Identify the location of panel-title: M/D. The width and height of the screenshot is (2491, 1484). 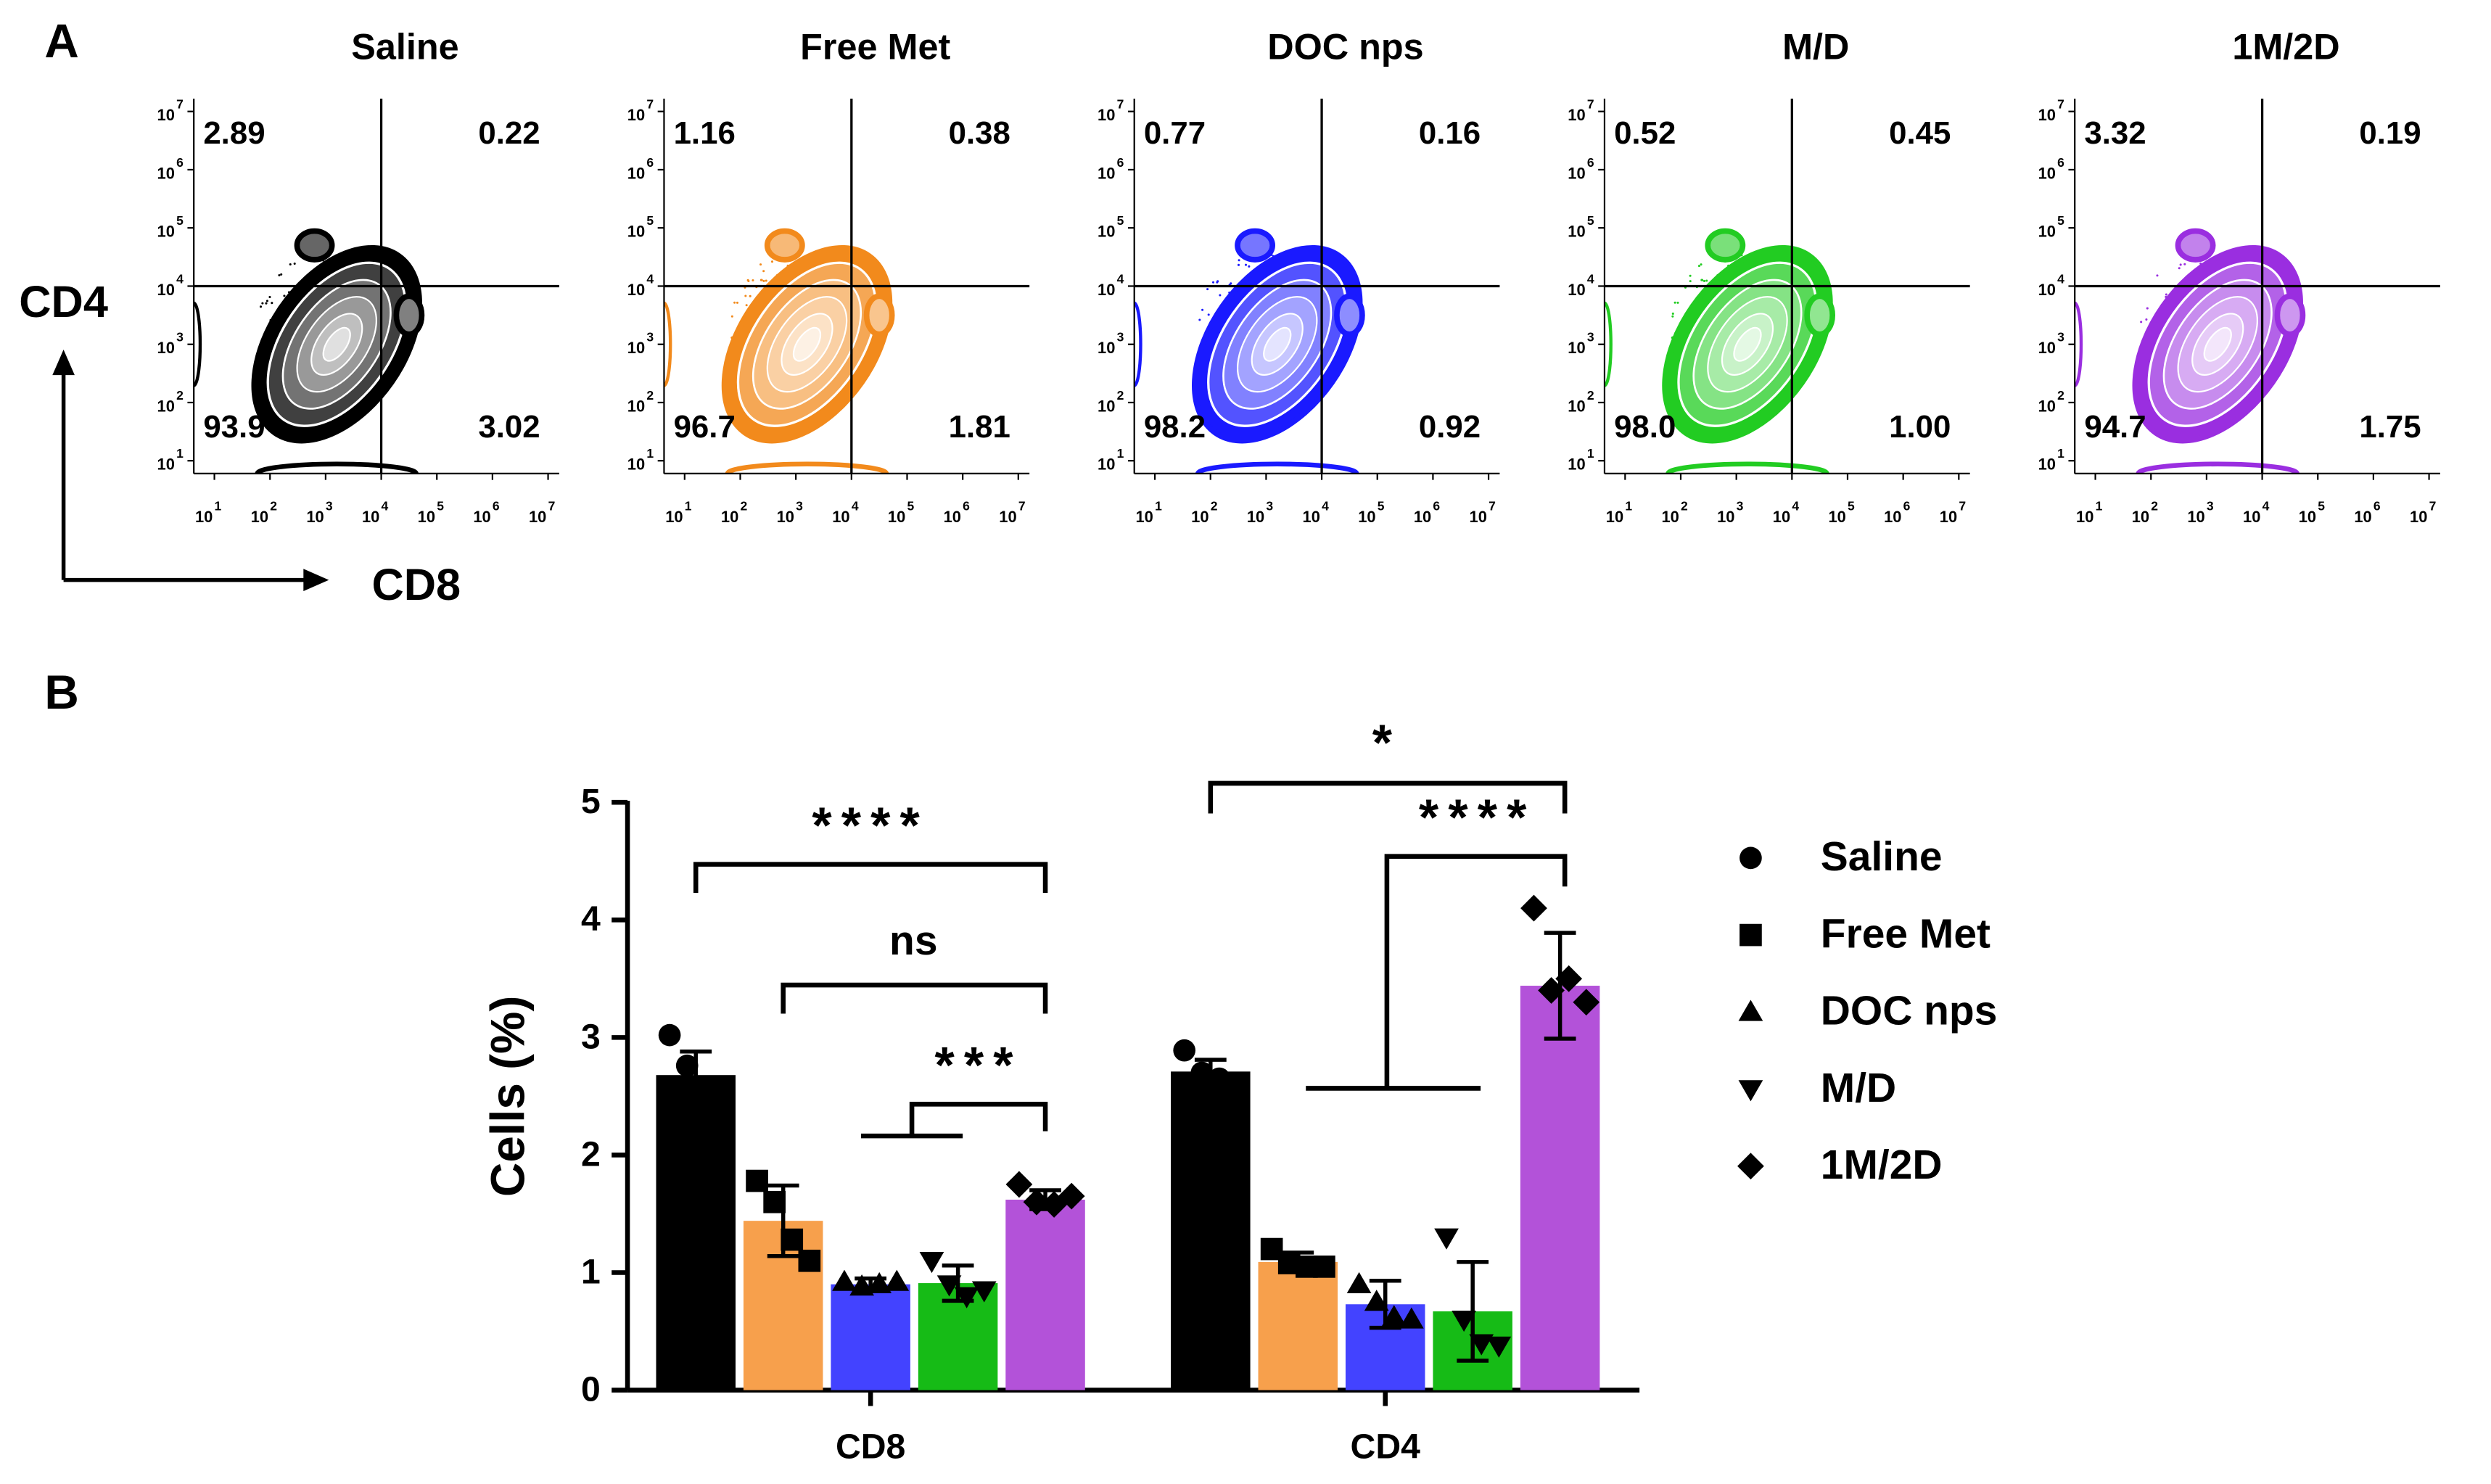
(1816, 46).